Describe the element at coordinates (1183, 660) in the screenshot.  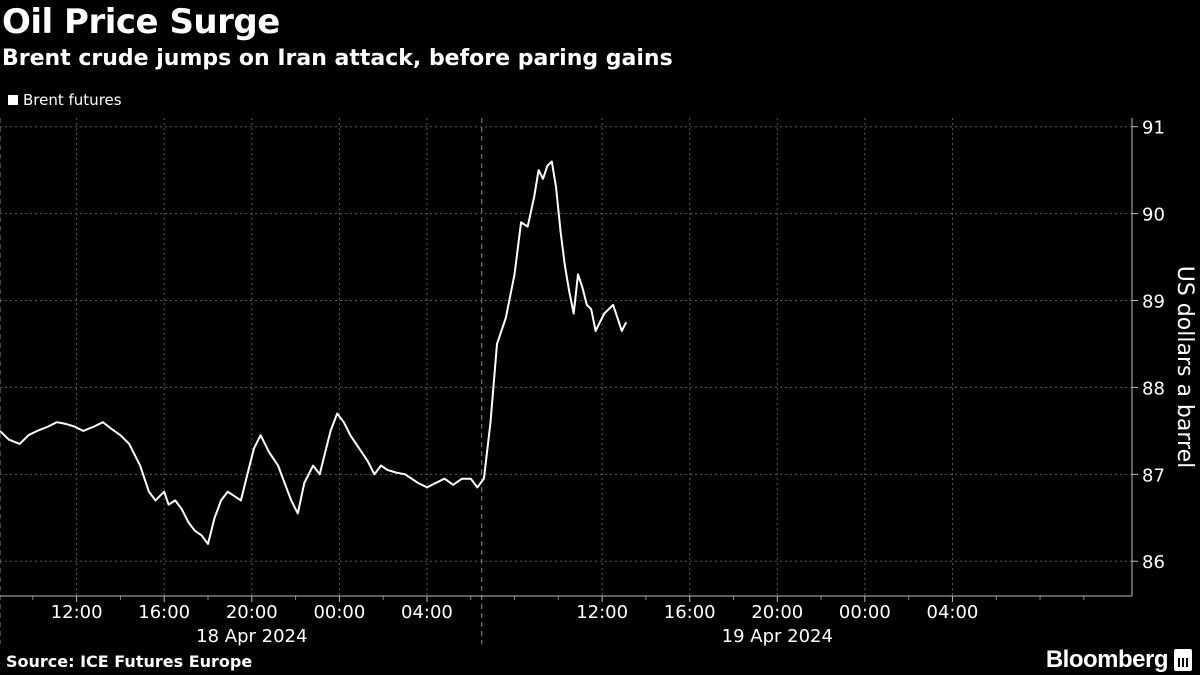
I see `terminal-icon` at that location.